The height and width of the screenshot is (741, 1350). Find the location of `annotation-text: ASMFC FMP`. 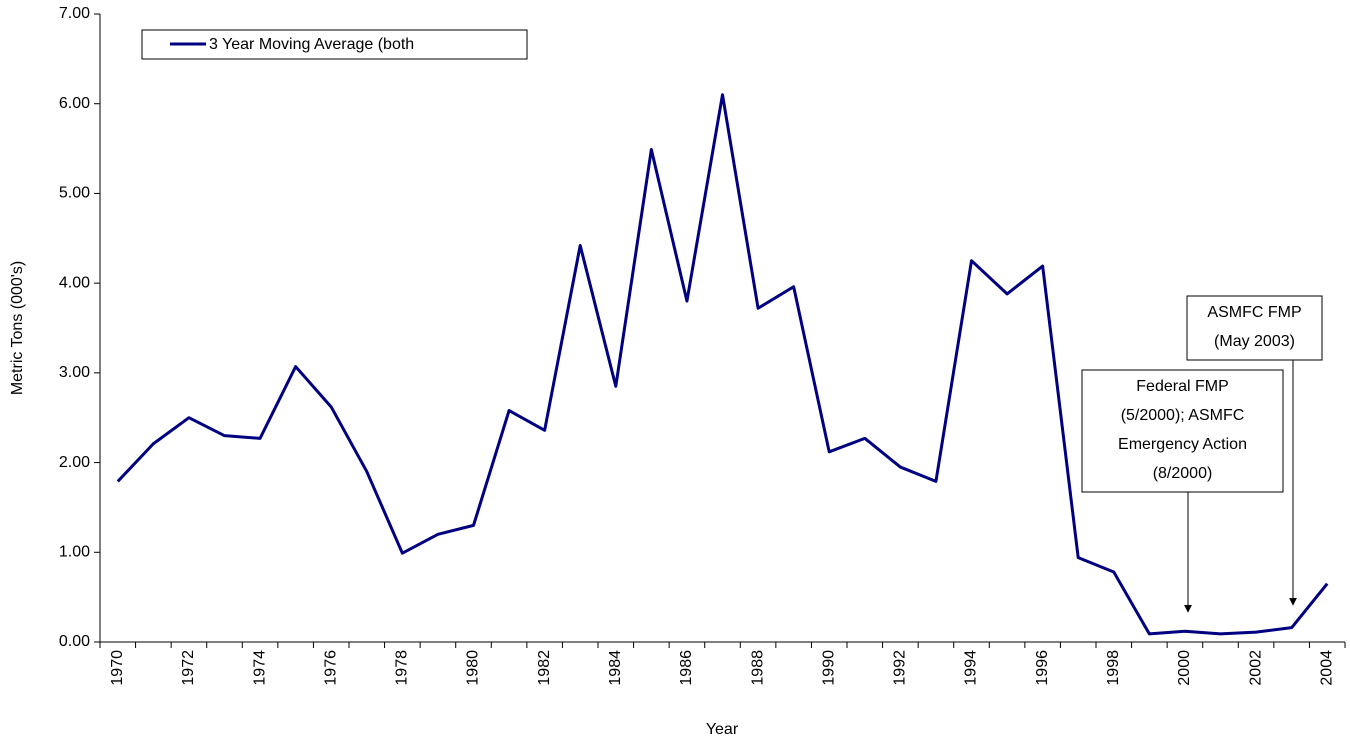

annotation-text: ASMFC FMP is located at coordinates (1254, 312).